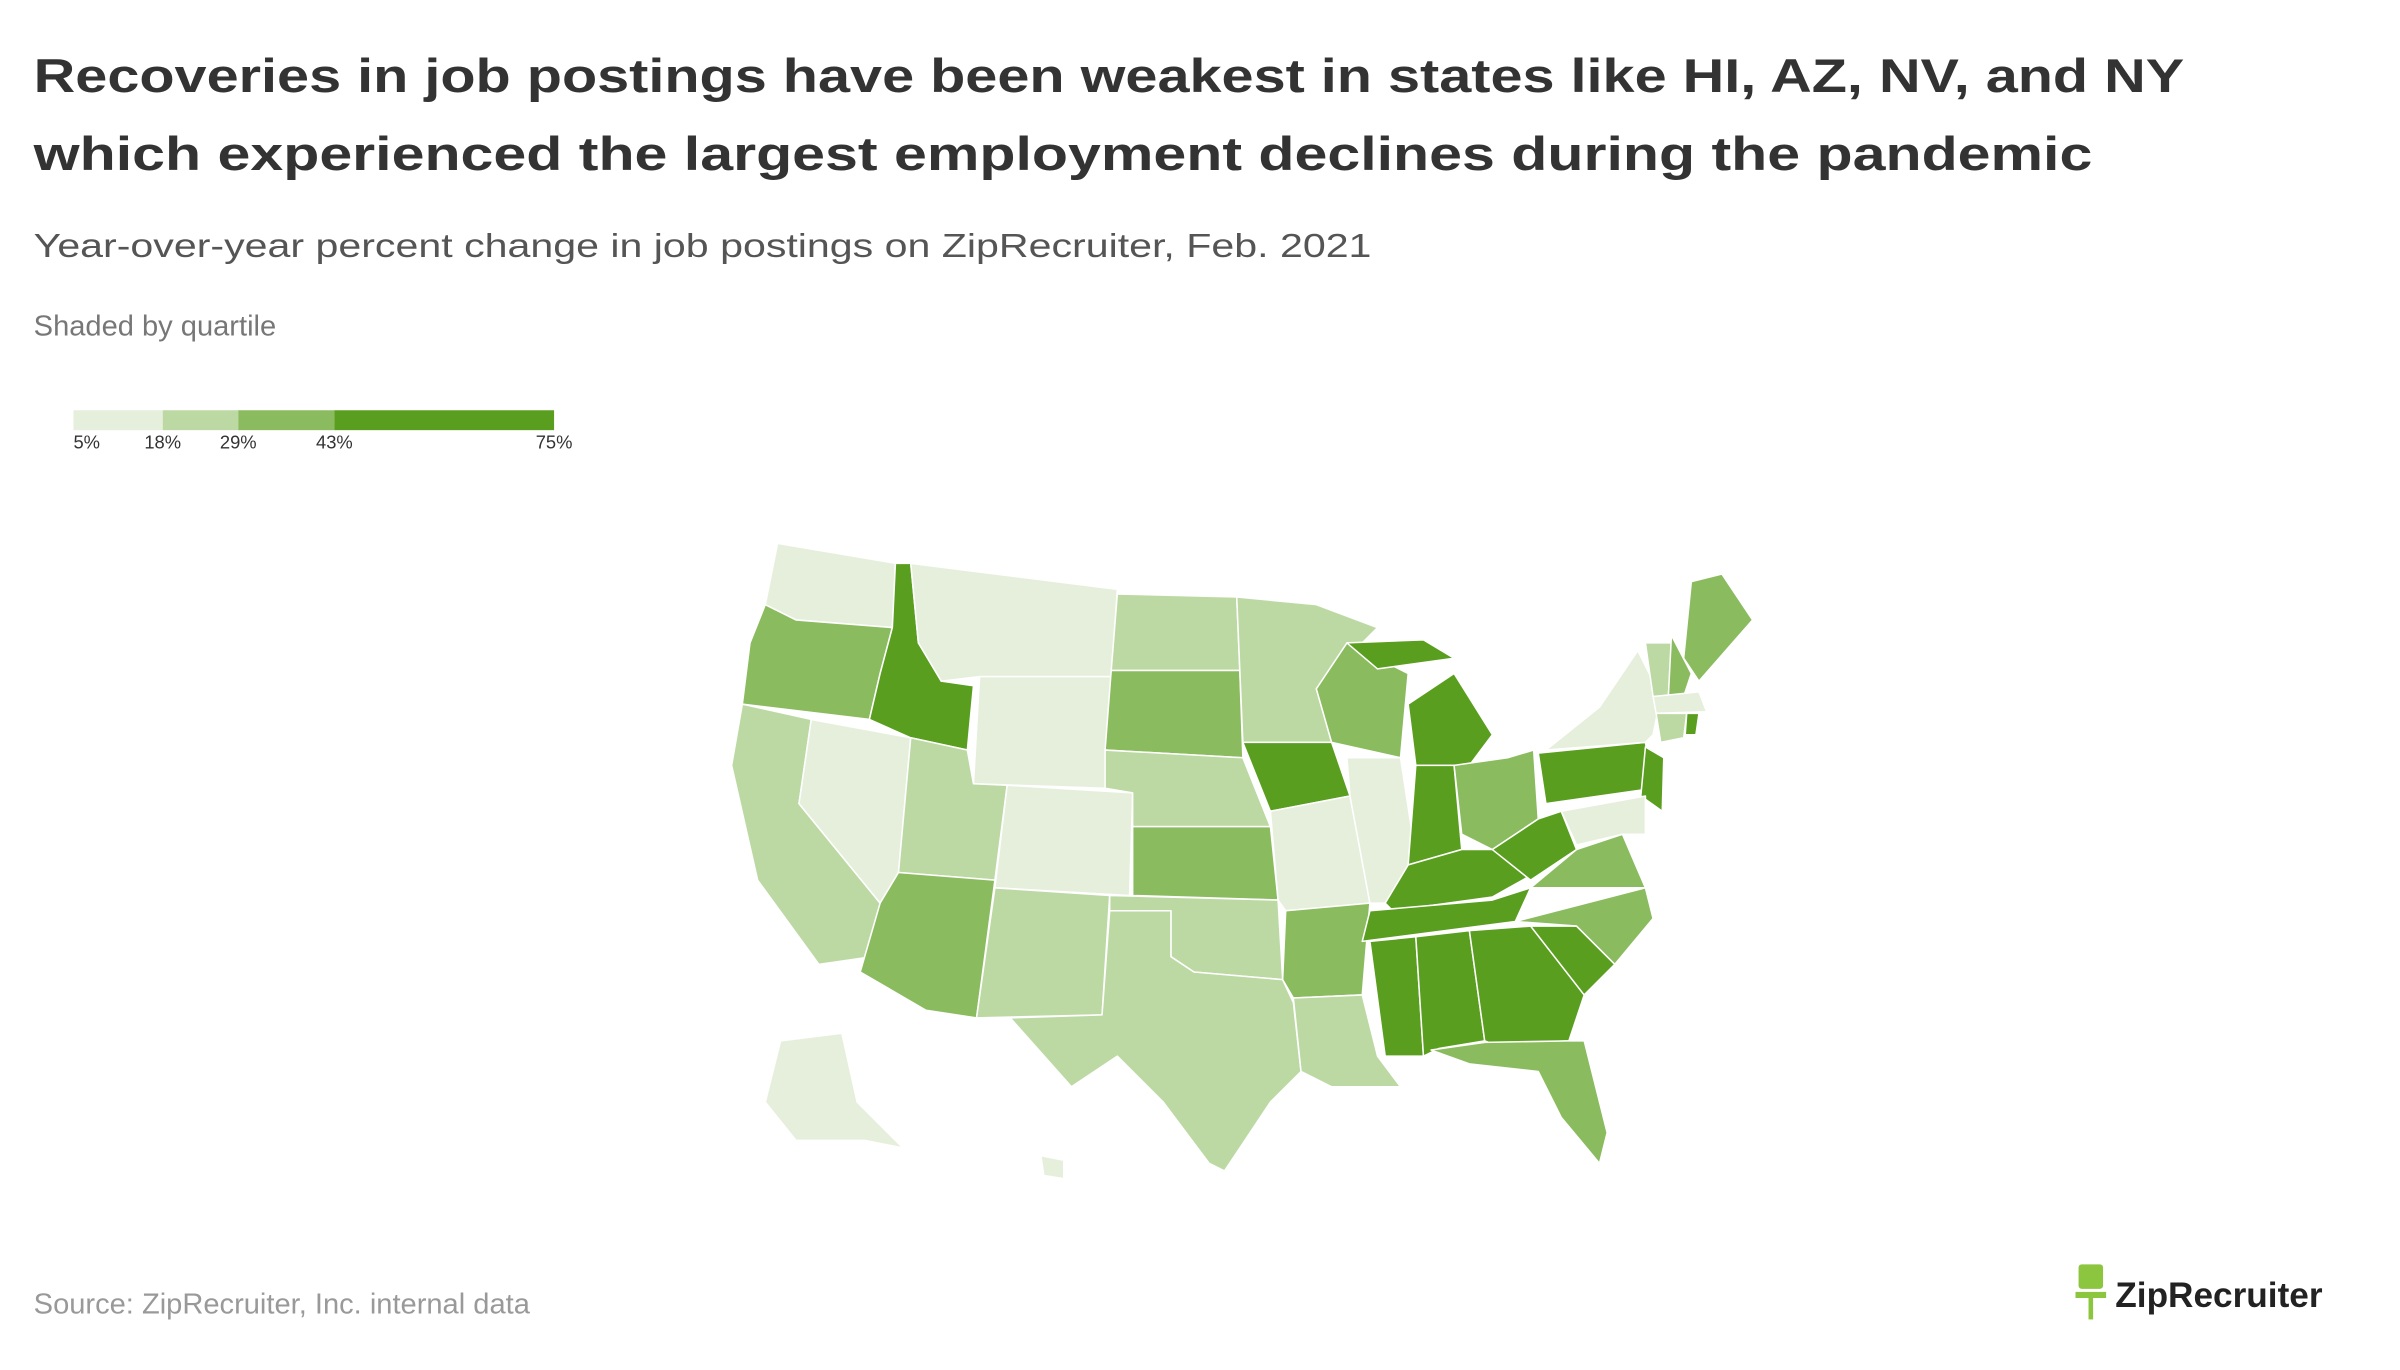 The image size is (2400, 1370). Describe the element at coordinates (162, 442) in the screenshot. I see `legend-label: 18%` at that location.